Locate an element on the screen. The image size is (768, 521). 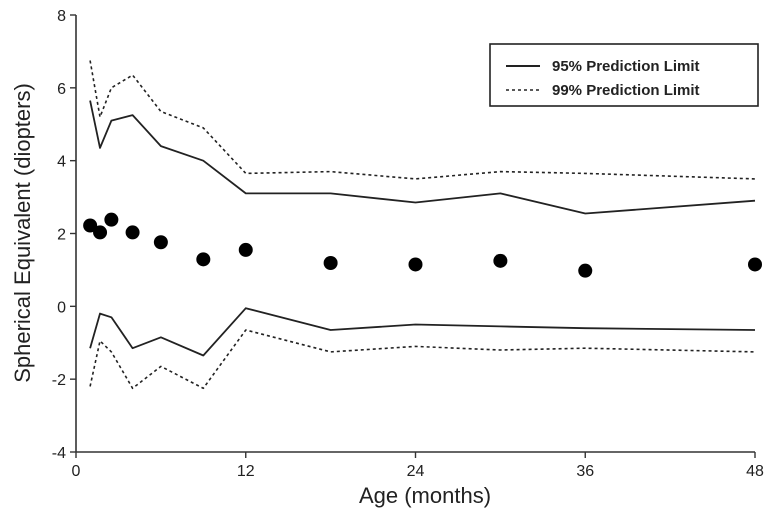
y-tick-label: 4 is located at coordinates (61, 162).